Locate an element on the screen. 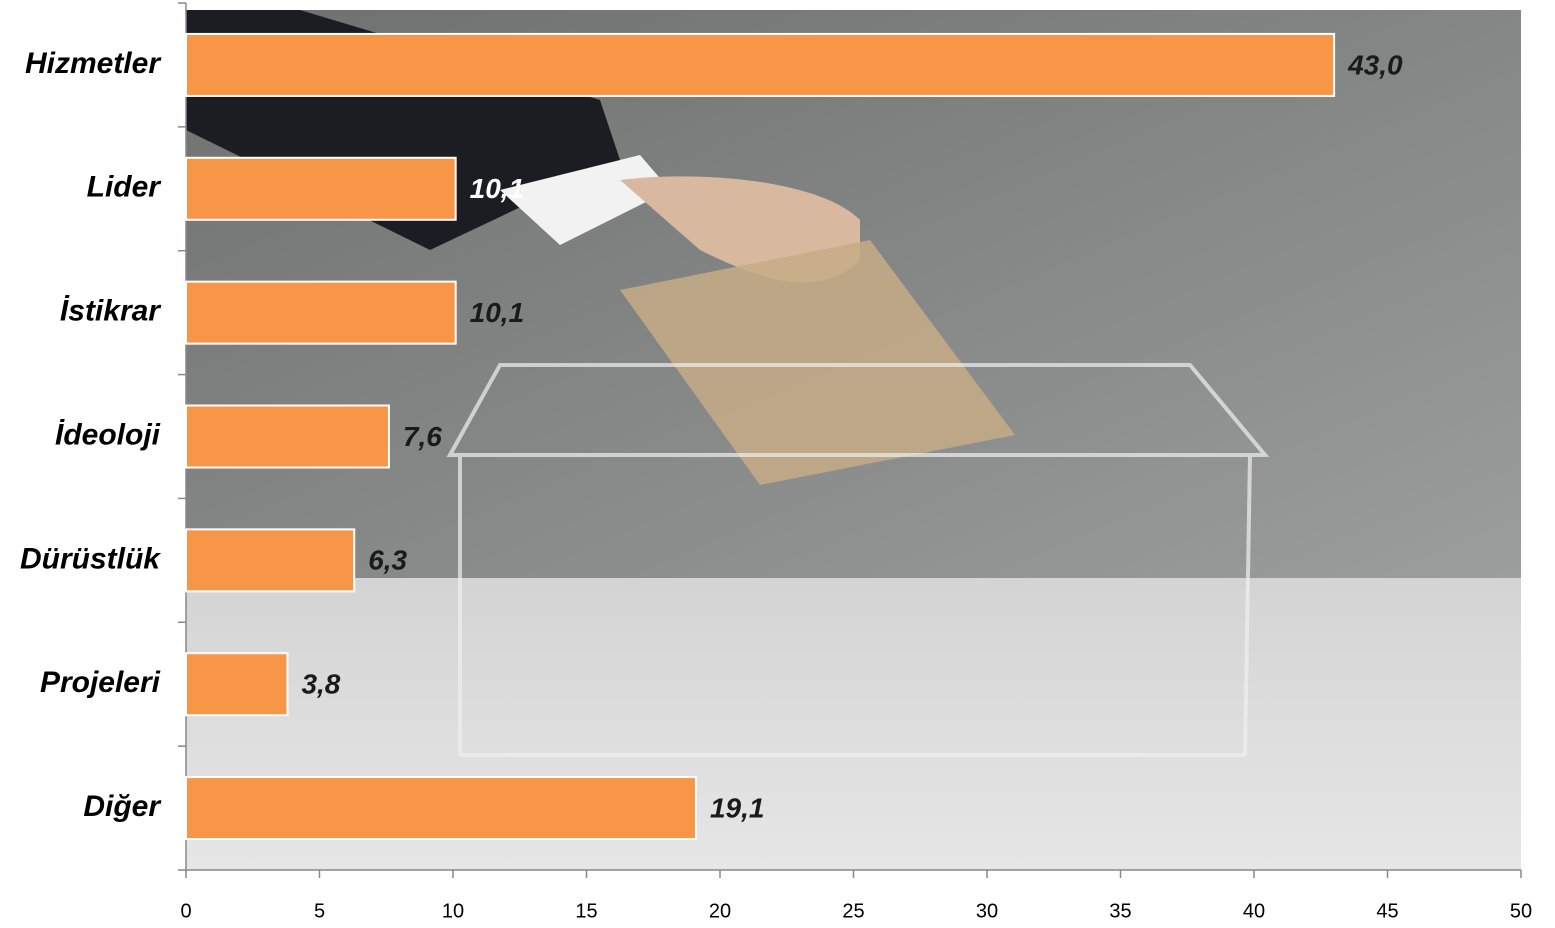 Image resolution: width=1555 pixels, height=928 pixels. value-label: 3,8 is located at coordinates (320, 684).